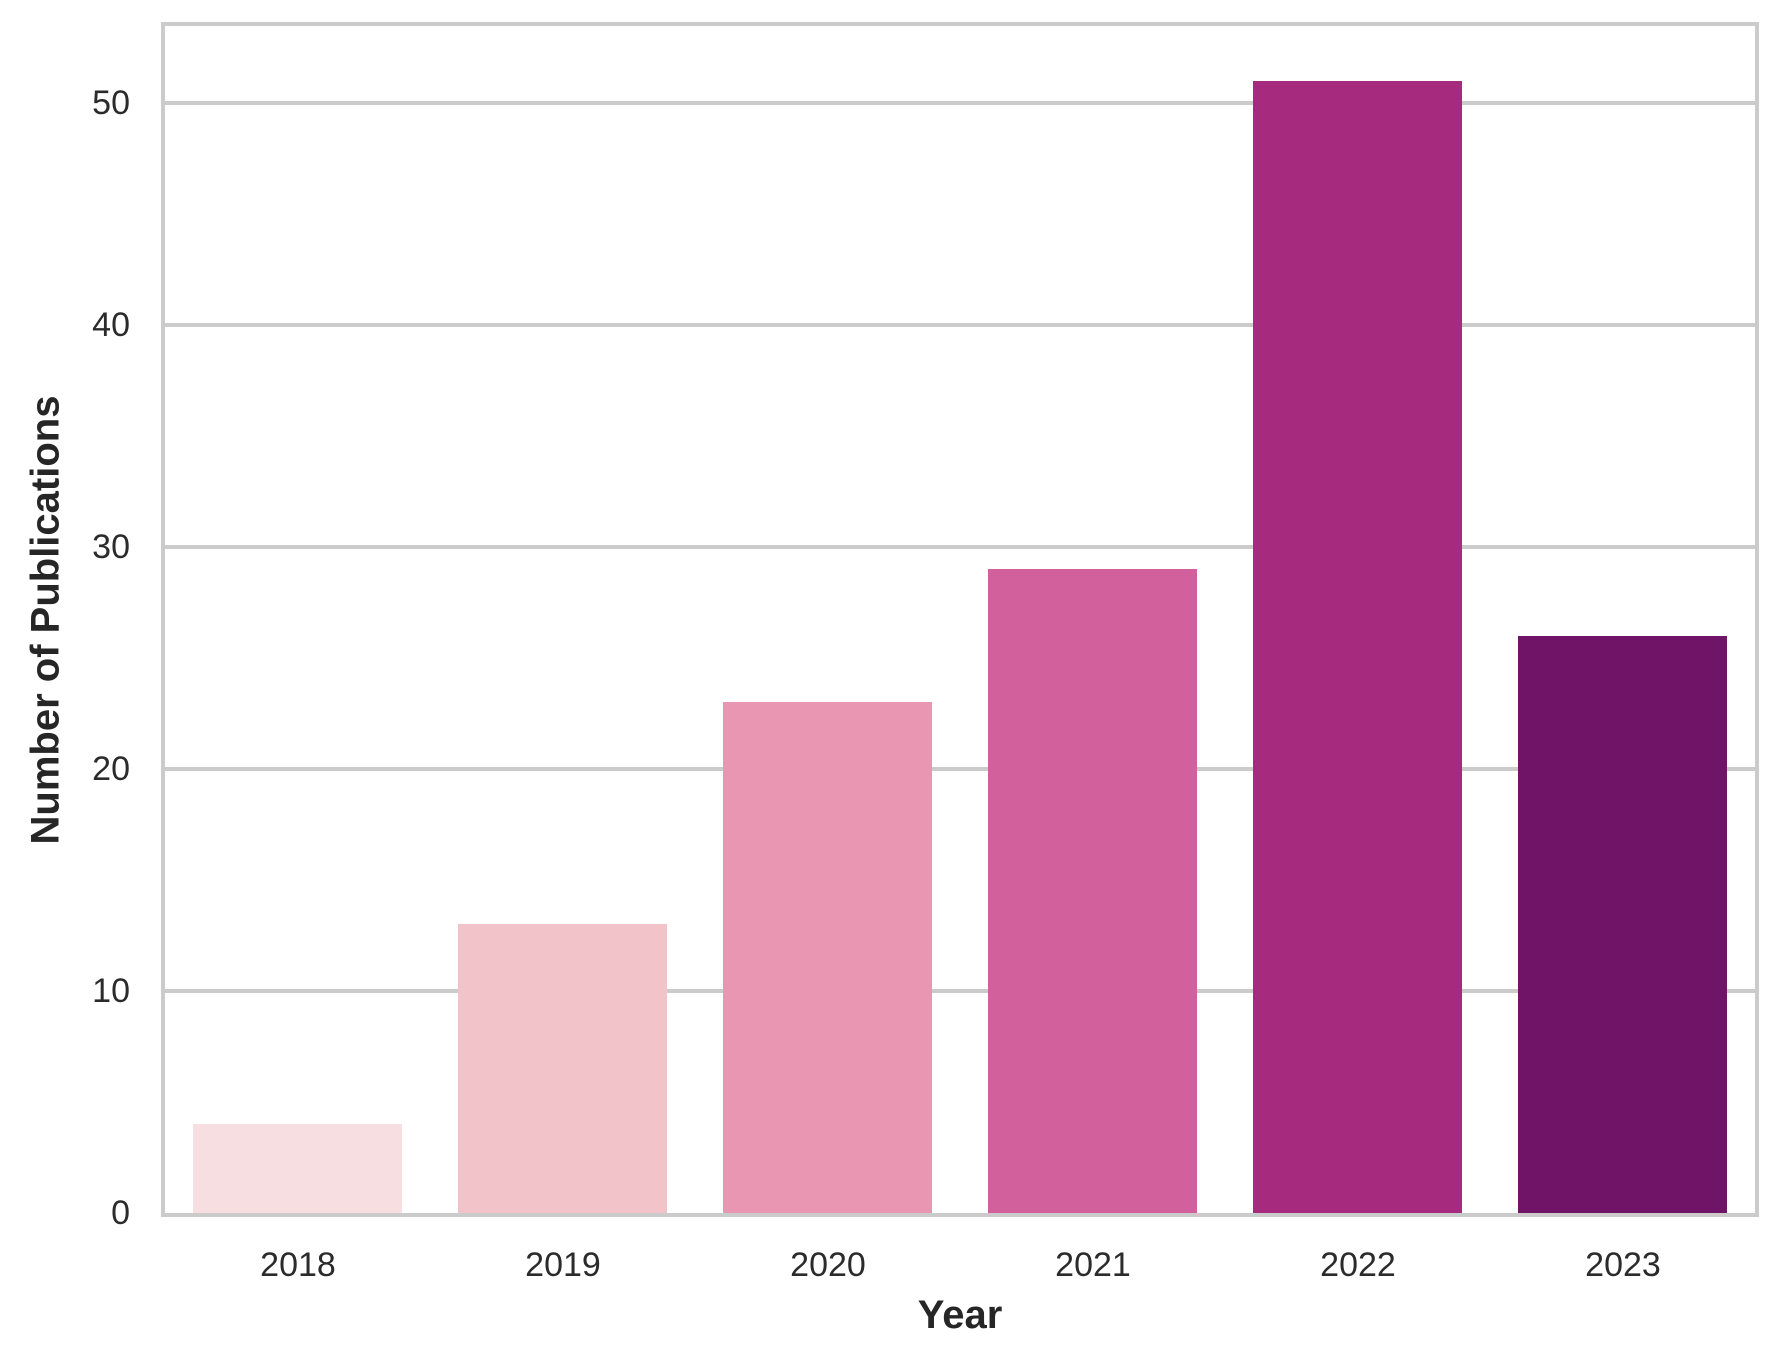 The width and height of the screenshot is (1784, 1355). I want to click on y-tick-label-10: 10, so click(111, 991).